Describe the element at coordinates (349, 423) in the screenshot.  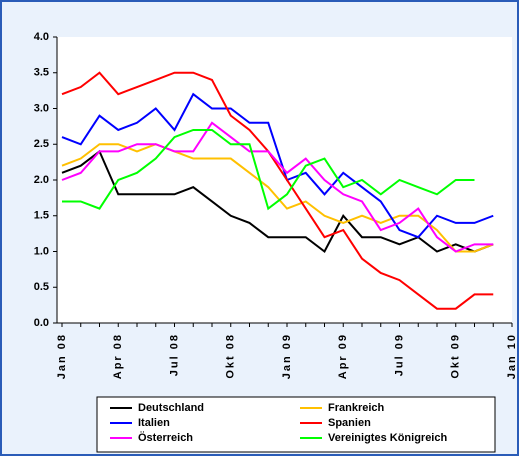
I see `legend-label: Spanien` at that location.